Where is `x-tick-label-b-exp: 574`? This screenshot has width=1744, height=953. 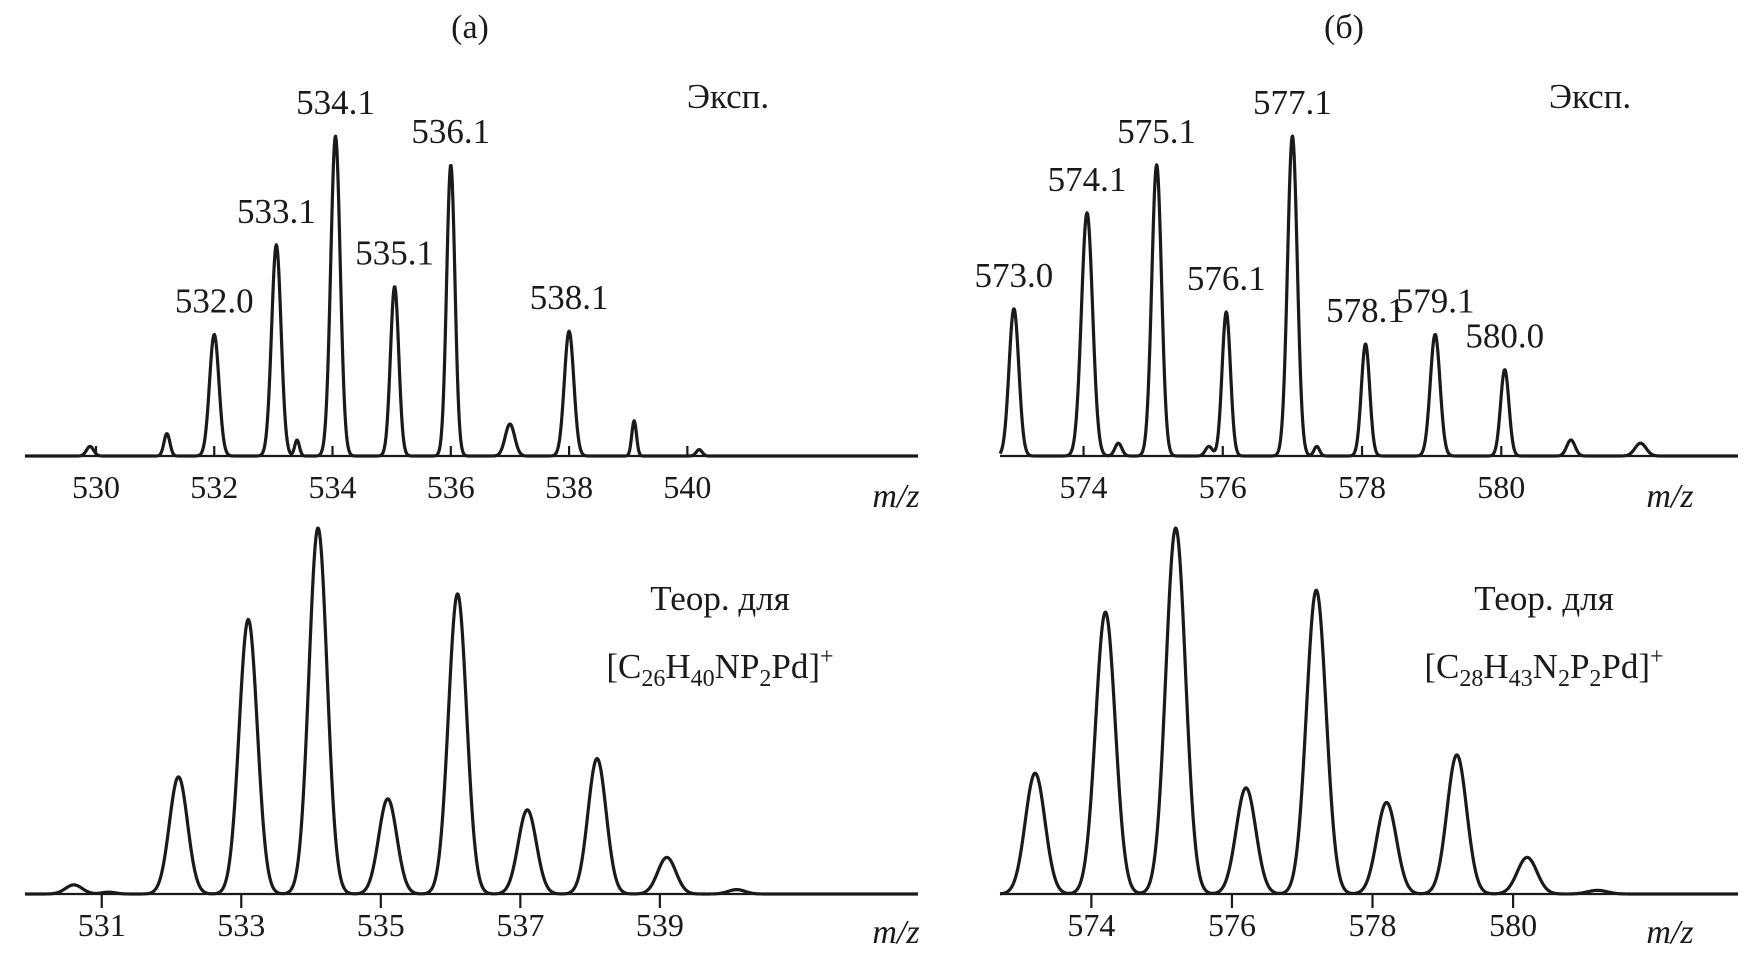 x-tick-label-b-exp: 574 is located at coordinates (1084, 487).